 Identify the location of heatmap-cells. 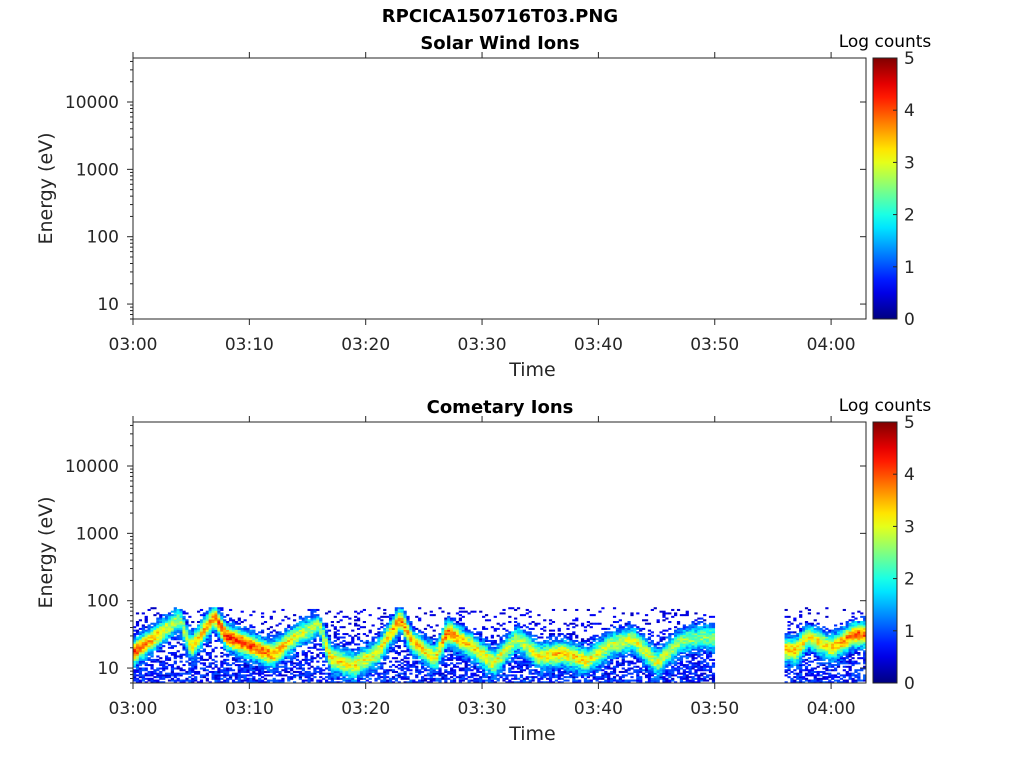
(500, 645).